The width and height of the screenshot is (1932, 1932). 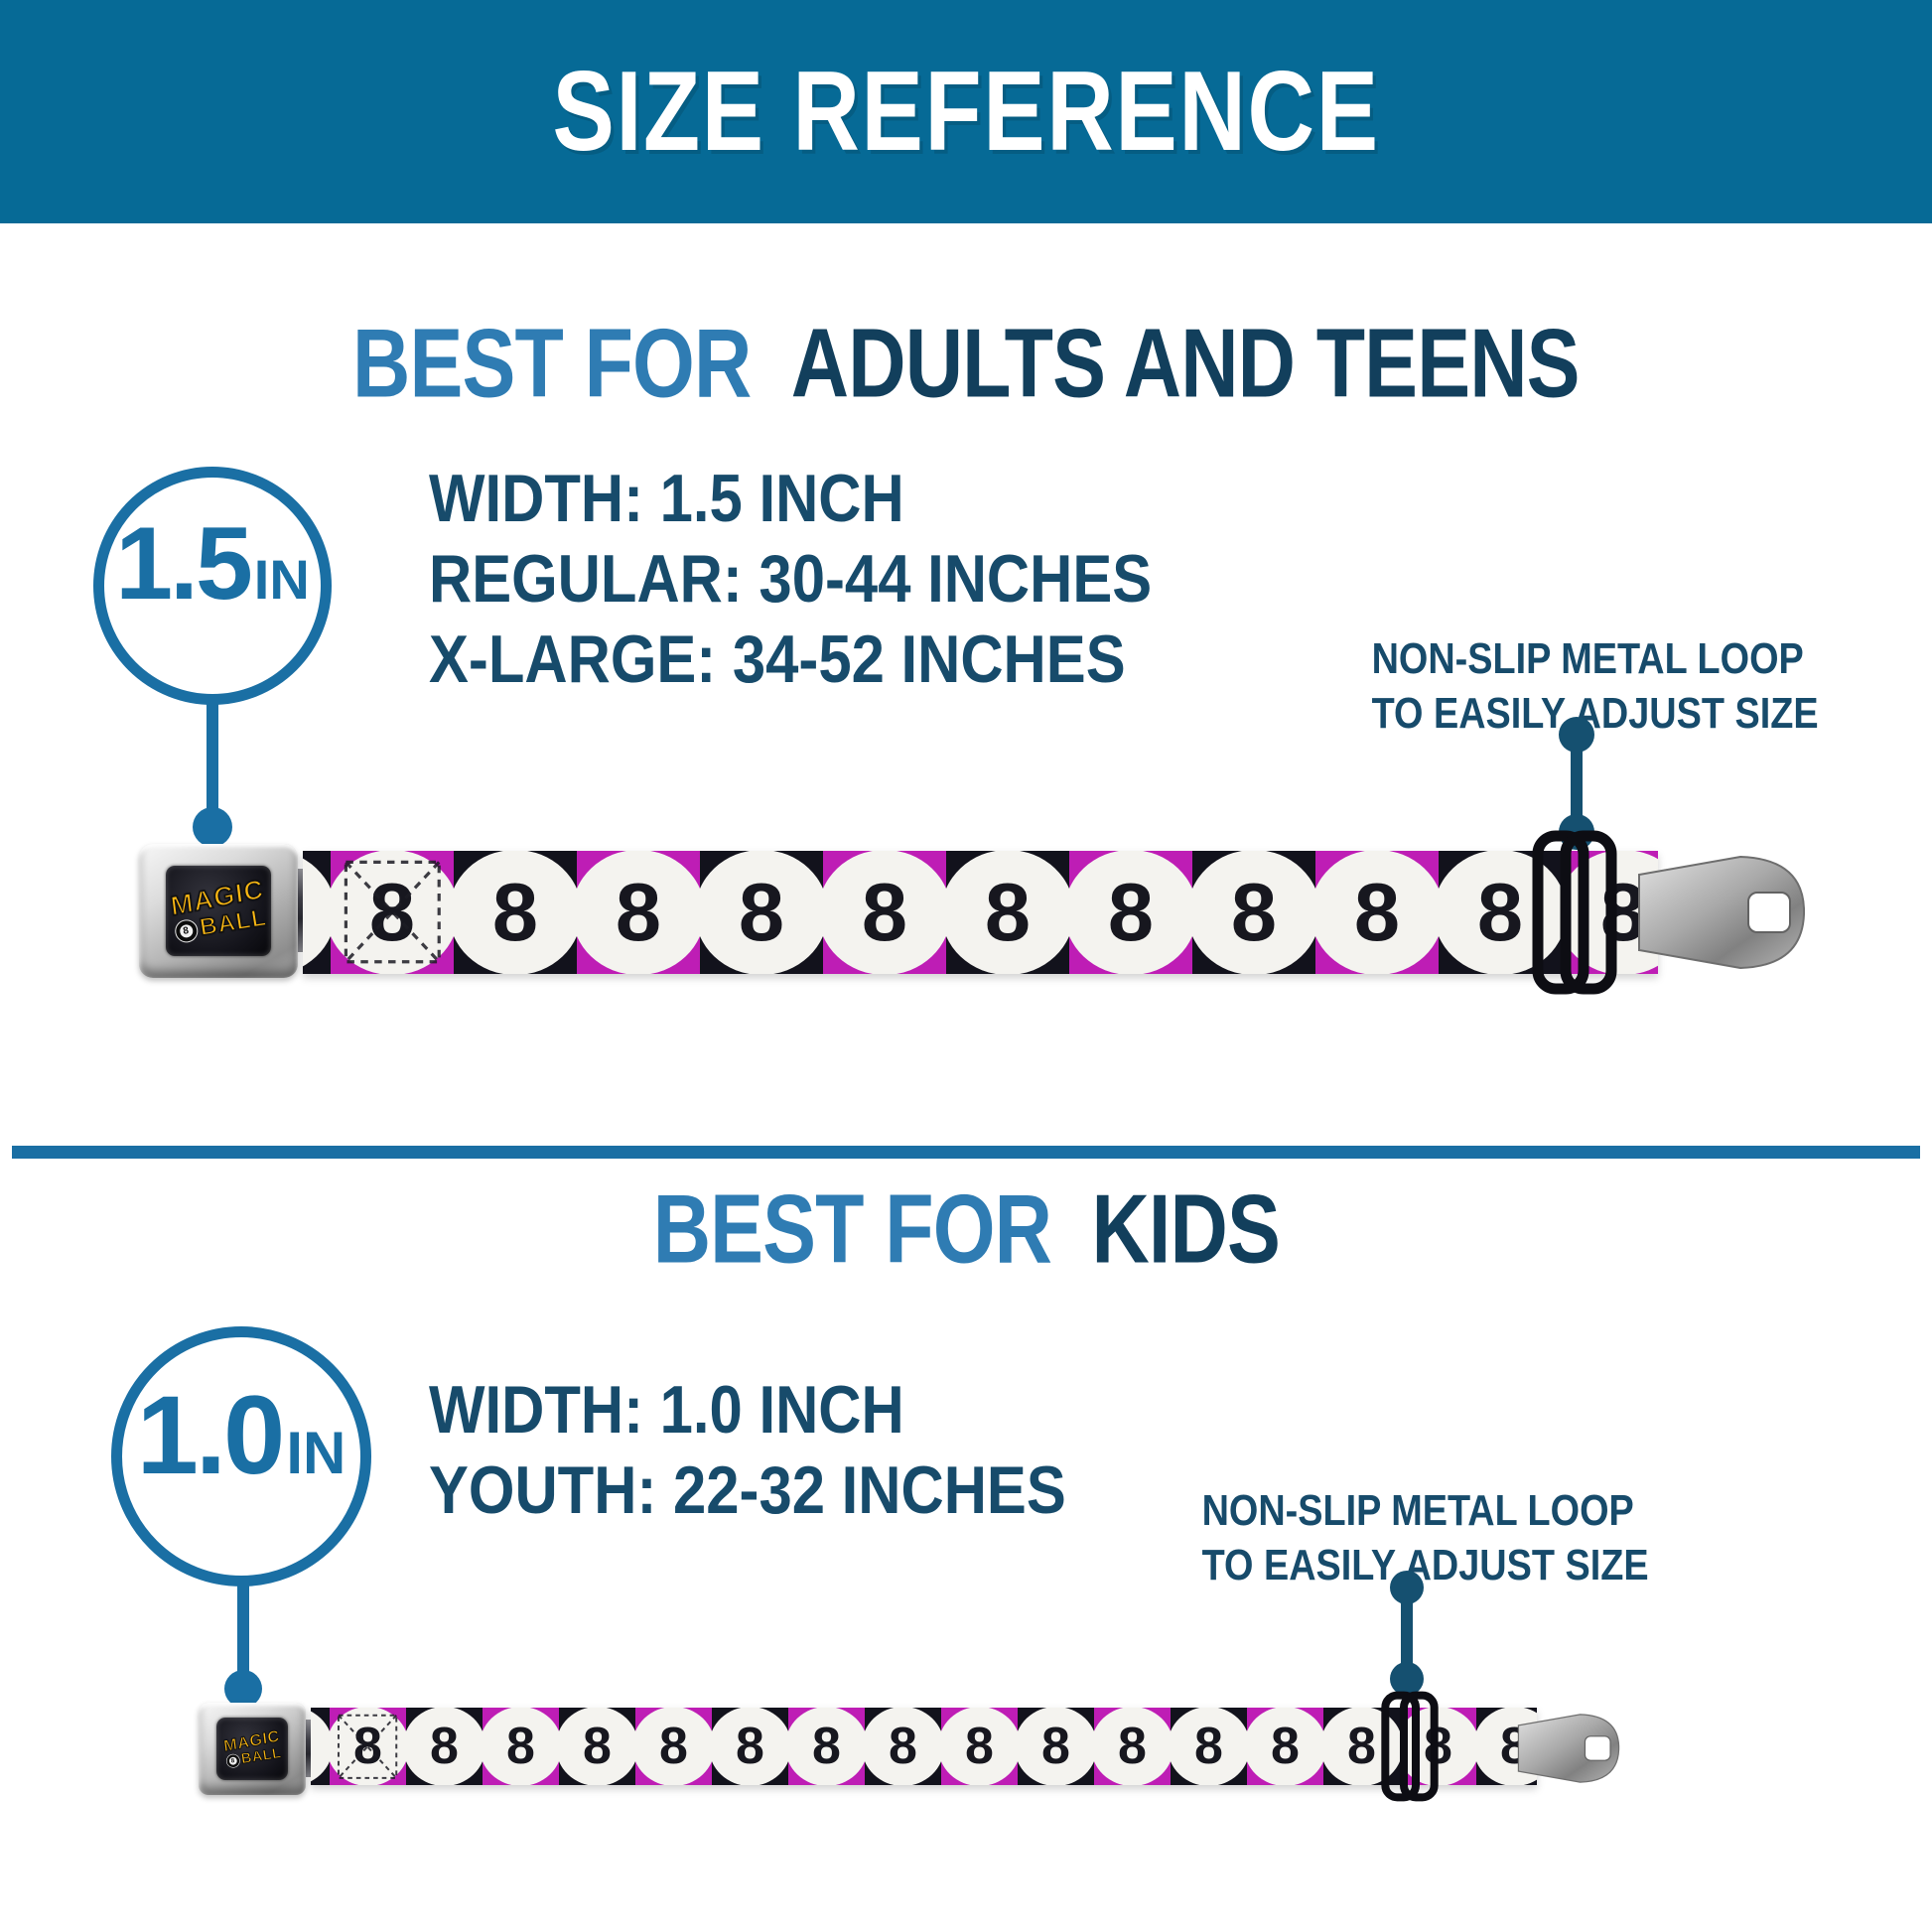 I want to click on heading-rest: KIDS, so click(x=1186, y=1229).